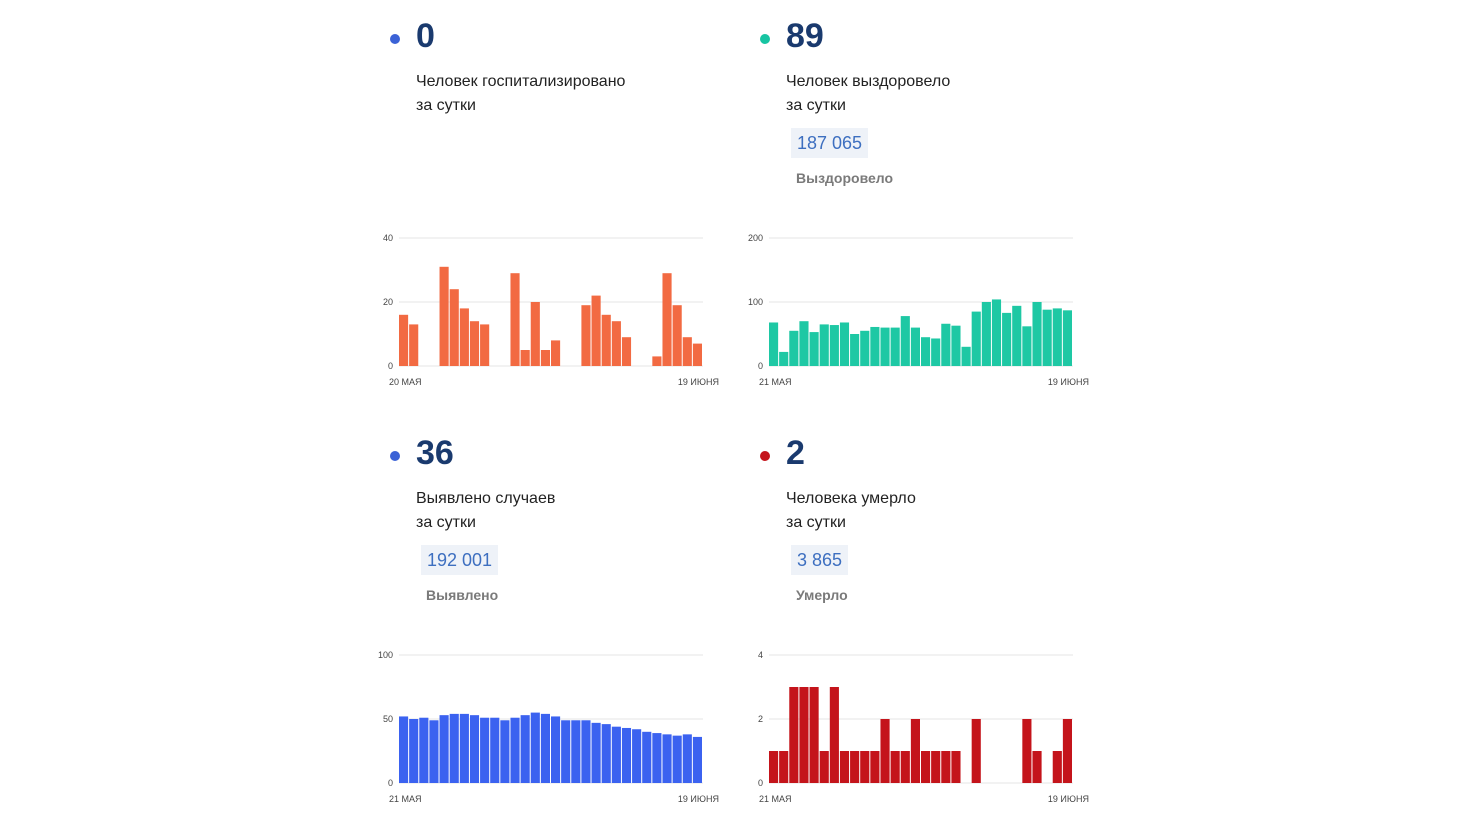 The image size is (1482, 834). Describe the element at coordinates (566, 511) in the screenshot. I see `detected-description: Выявлено случаев за сутки` at that location.